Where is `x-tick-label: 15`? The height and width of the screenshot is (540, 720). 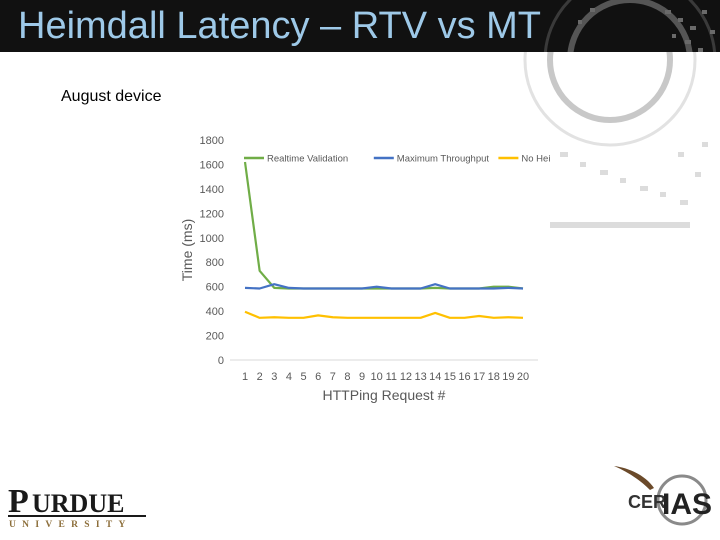 x-tick-label: 15 is located at coordinates (450, 377).